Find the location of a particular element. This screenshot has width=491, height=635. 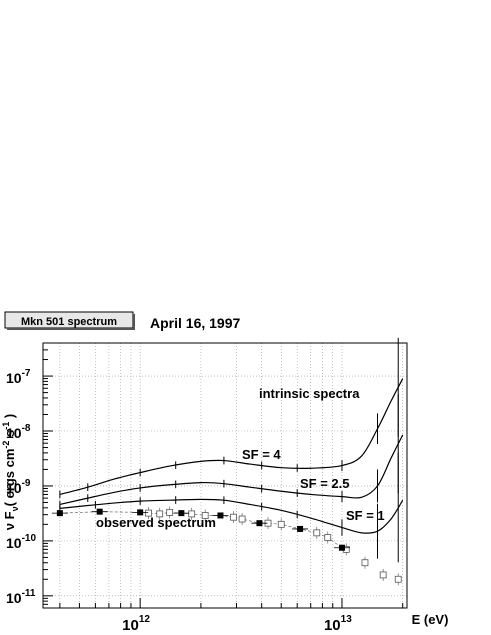

chart-title: Mkn 501 spectrum is located at coordinates (69, 322).